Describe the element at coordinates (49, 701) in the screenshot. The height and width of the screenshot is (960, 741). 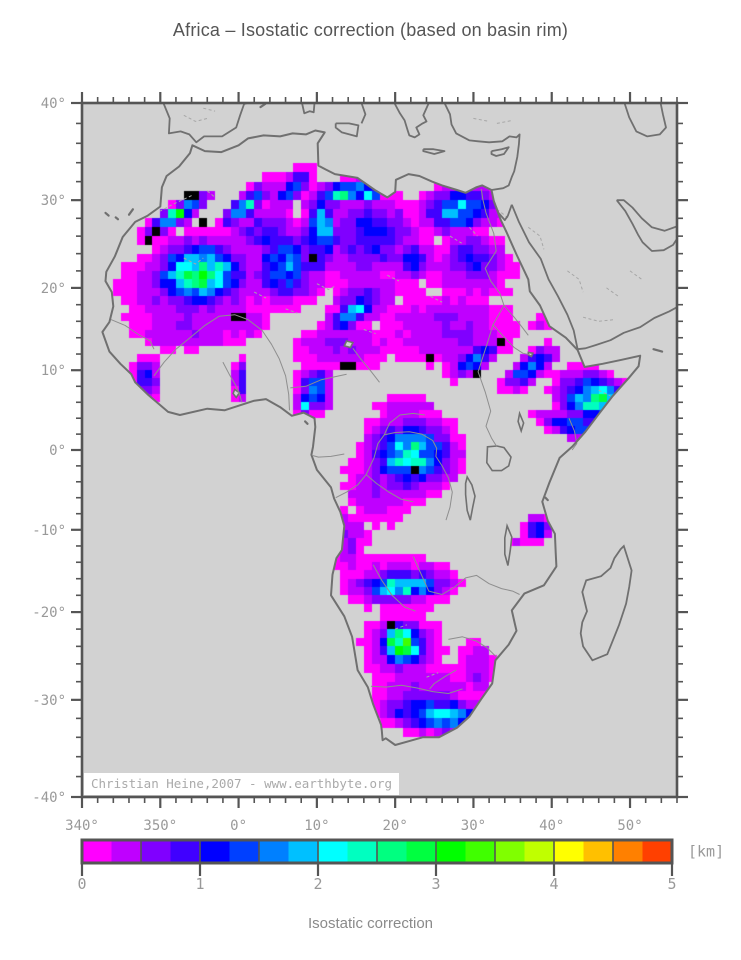
I see `lat-tick-label: -30°` at that location.